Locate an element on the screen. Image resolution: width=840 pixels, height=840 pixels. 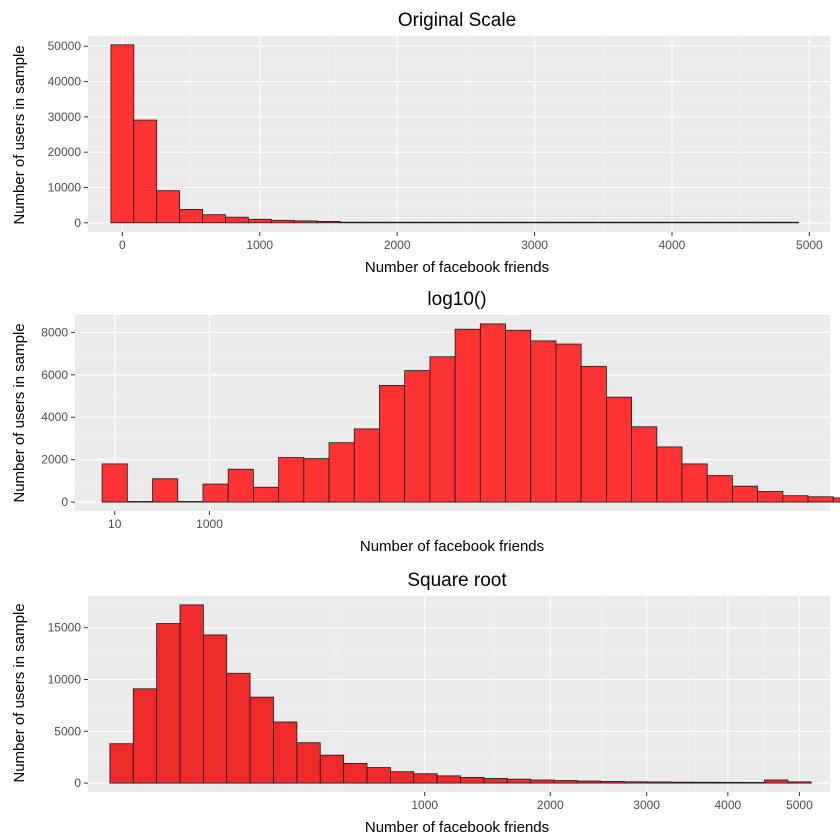
y-tick-label: 40000 is located at coordinates (65, 82).